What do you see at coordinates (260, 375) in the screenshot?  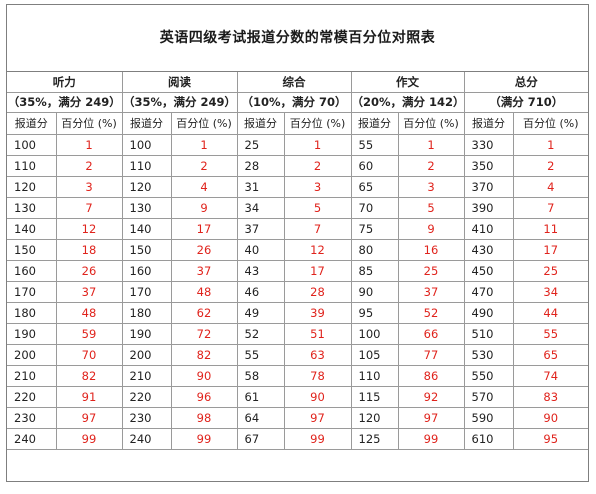 I see `reported-score-cell: 58` at bounding box center [260, 375].